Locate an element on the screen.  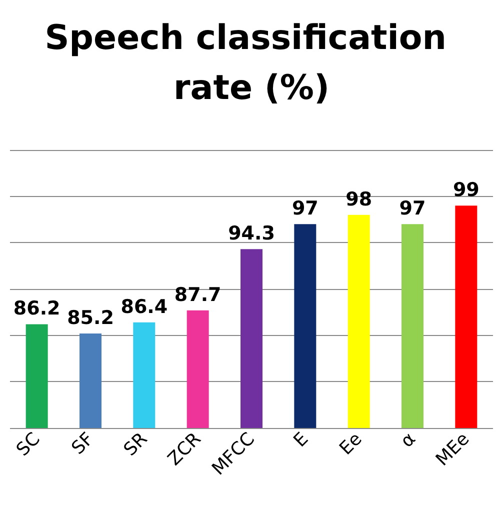
data-label: 94.3 is located at coordinates (251, 233).